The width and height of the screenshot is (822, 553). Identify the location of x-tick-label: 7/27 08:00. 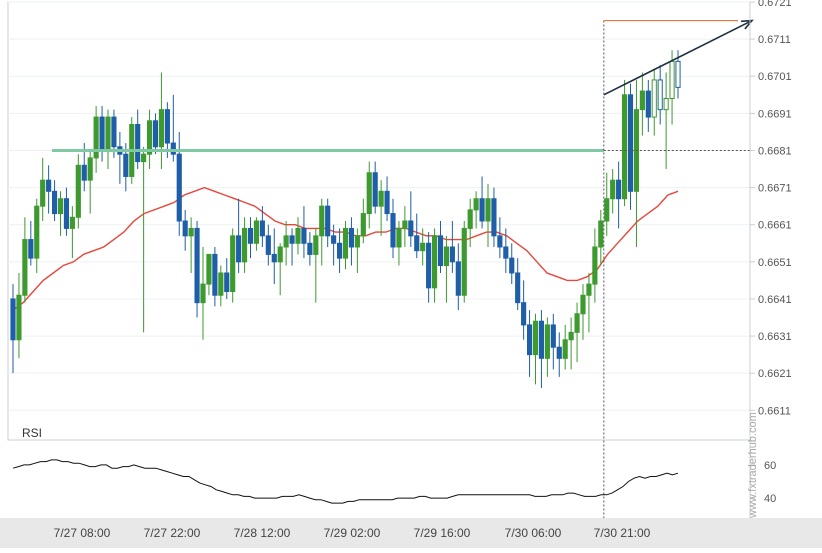
(82, 533).